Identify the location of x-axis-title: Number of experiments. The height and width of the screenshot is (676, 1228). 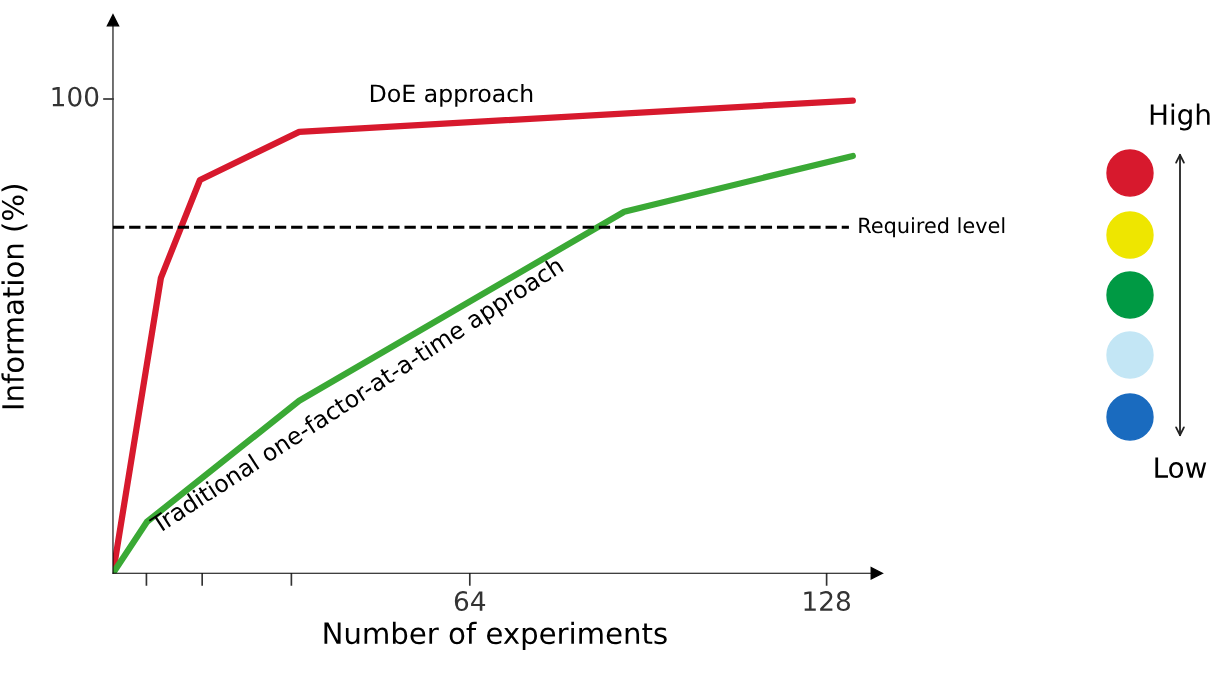
(495, 635).